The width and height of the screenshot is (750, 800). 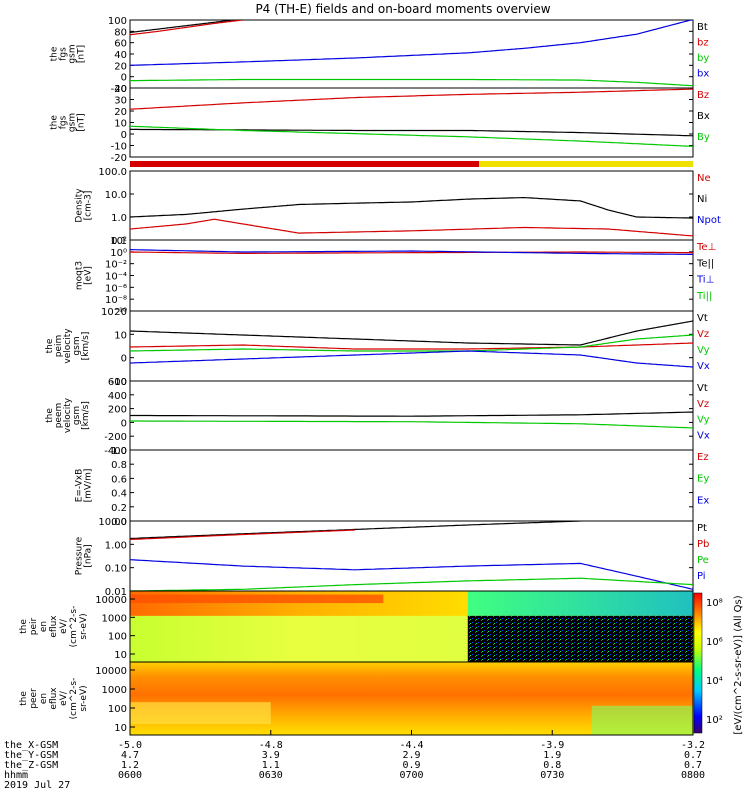 I want to click on legend-bz: Bz, so click(x=703, y=95).